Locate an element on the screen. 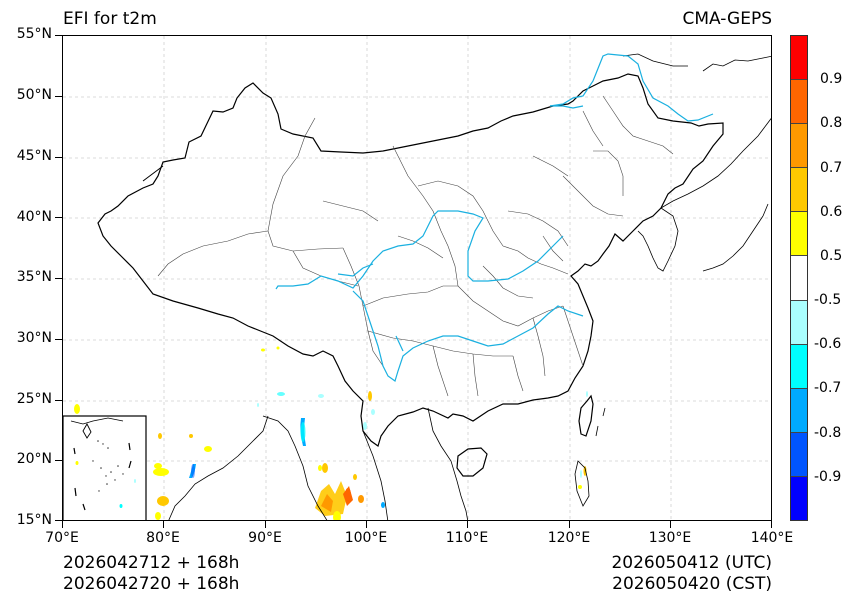 The image size is (860, 606). colorbar-label: -0.6 is located at coordinates (828, 344).